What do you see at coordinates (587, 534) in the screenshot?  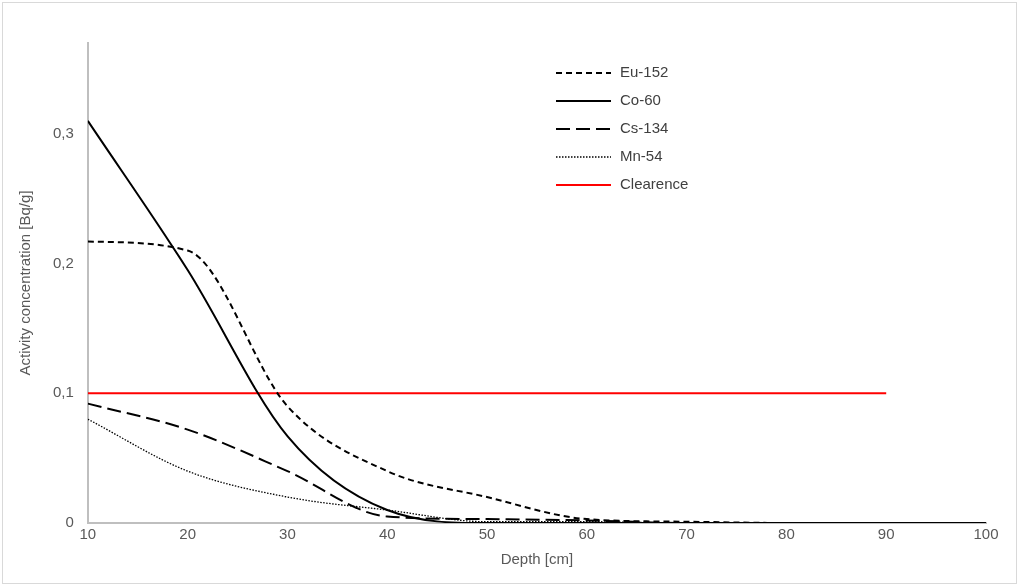 I see `x-tick-label: 60` at bounding box center [587, 534].